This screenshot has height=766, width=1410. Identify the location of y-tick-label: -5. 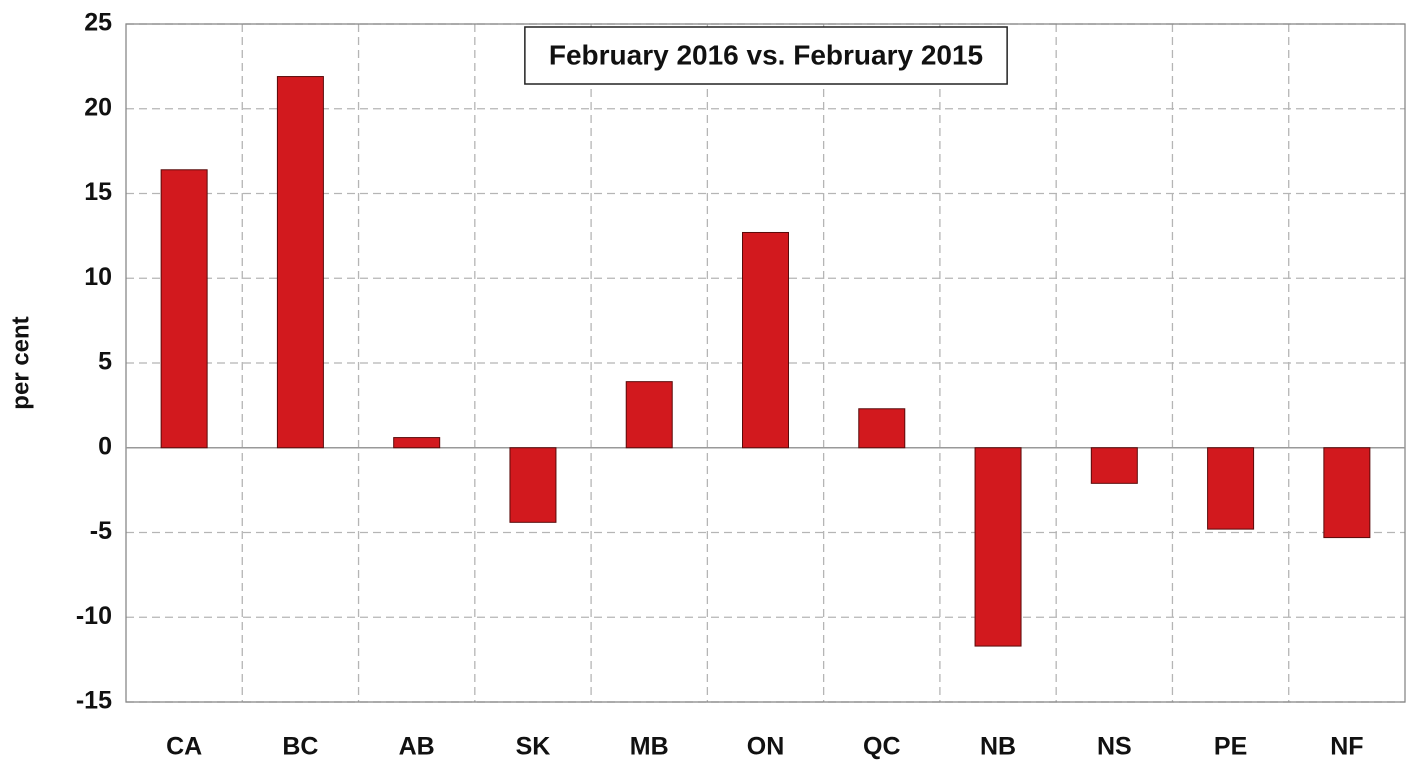
(101, 531).